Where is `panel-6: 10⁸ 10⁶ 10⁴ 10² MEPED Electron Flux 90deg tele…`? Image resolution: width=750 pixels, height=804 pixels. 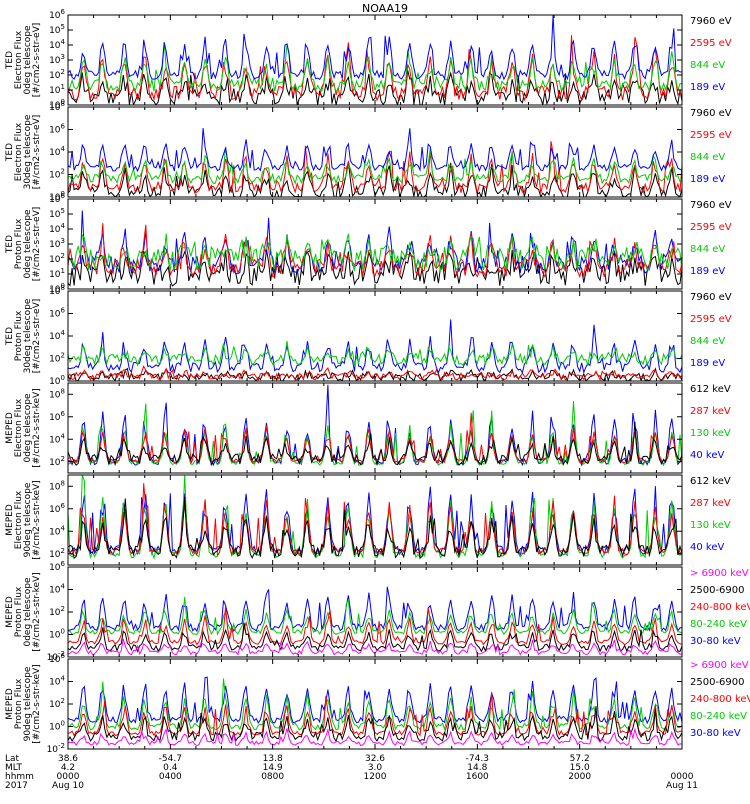 panel-6: 10⁸ 10⁶ 10⁴ 10² MEPED Electron Flux 90deg tele… is located at coordinates (368, 520).